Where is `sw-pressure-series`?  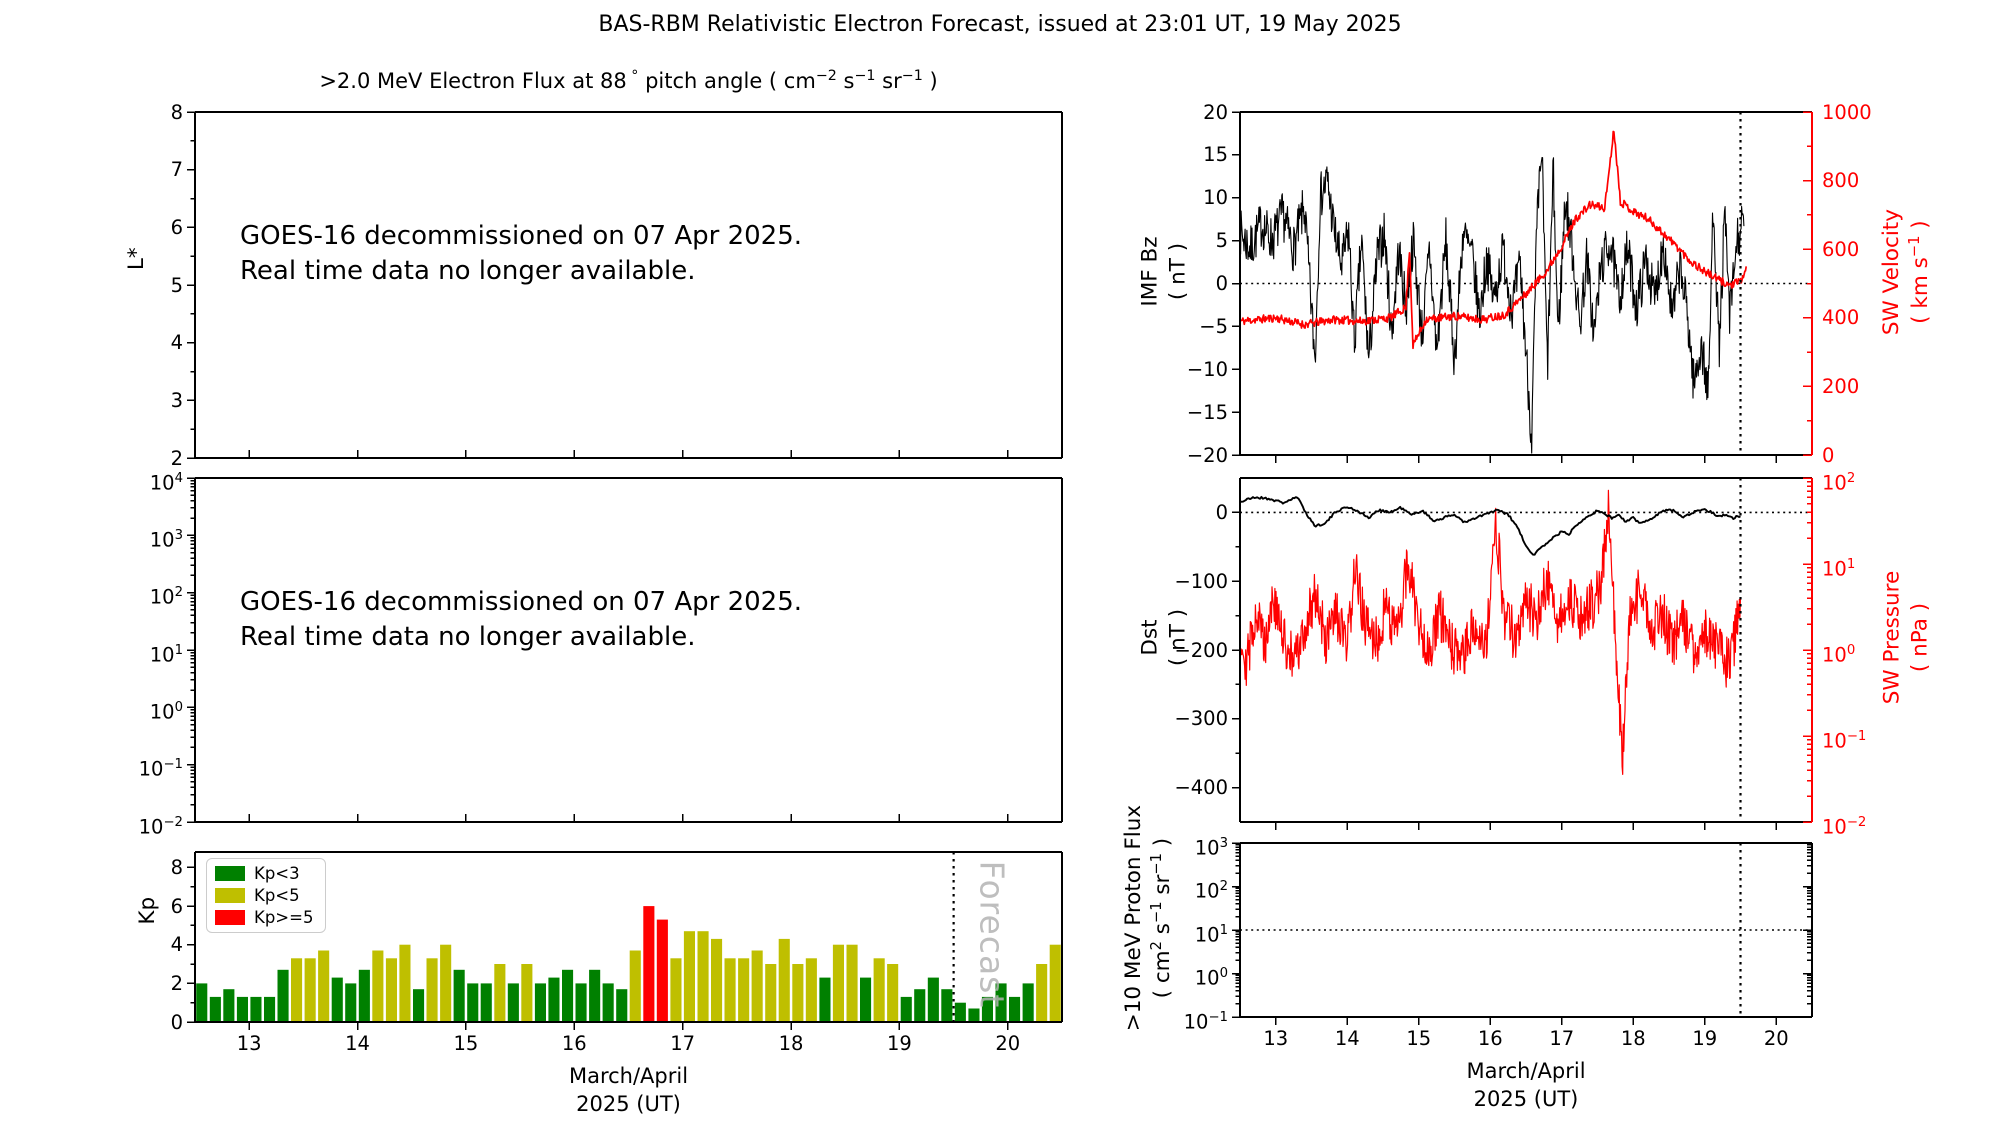 sw-pressure-series is located at coordinates (1491, 632).